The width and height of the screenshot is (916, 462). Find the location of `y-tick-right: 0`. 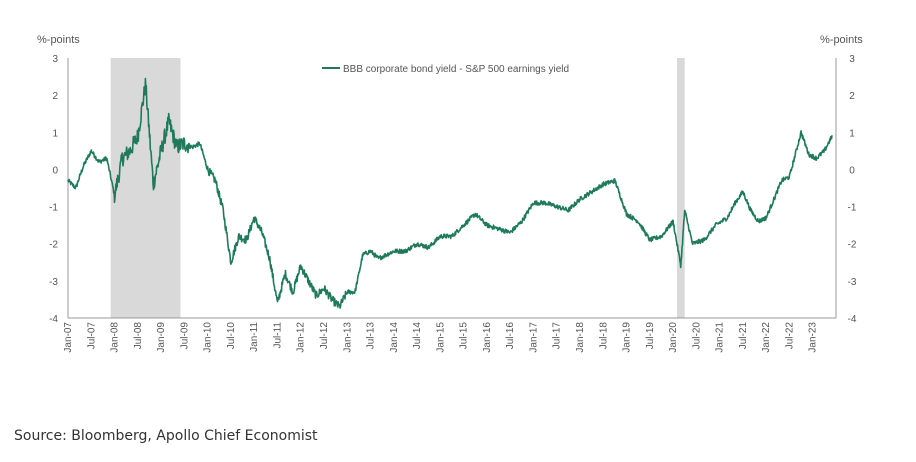

y-tick-right: 0 is located at coordinates (852, 170).